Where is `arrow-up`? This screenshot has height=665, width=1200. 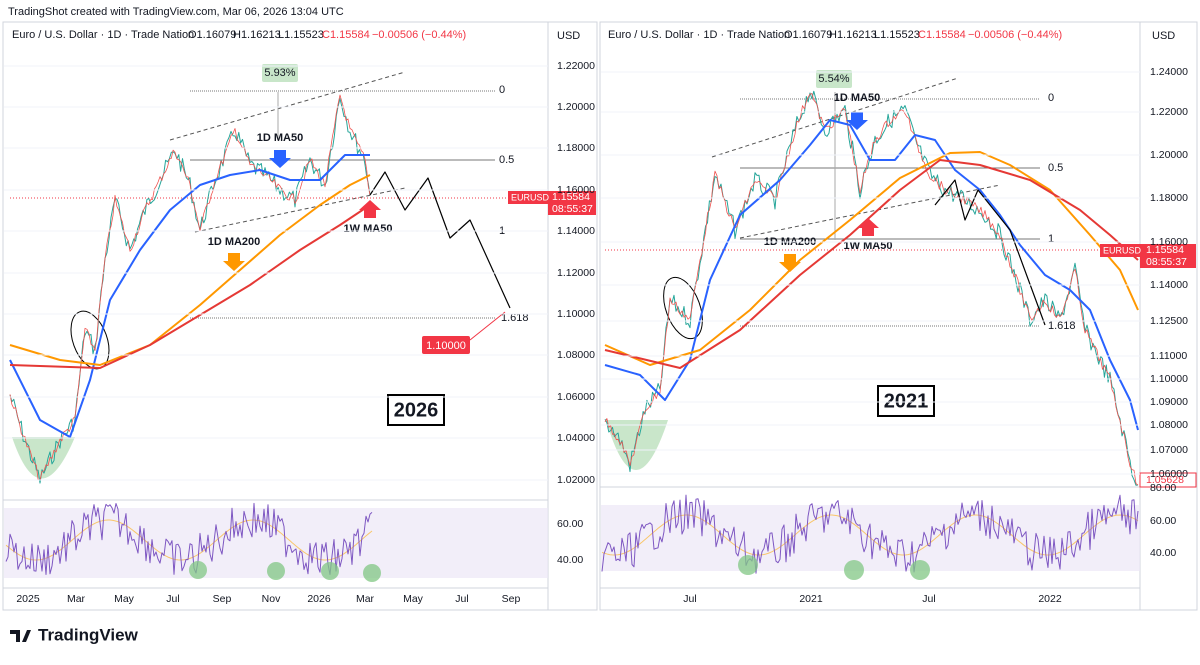
arrow-up is located at coordinates (370, 209).